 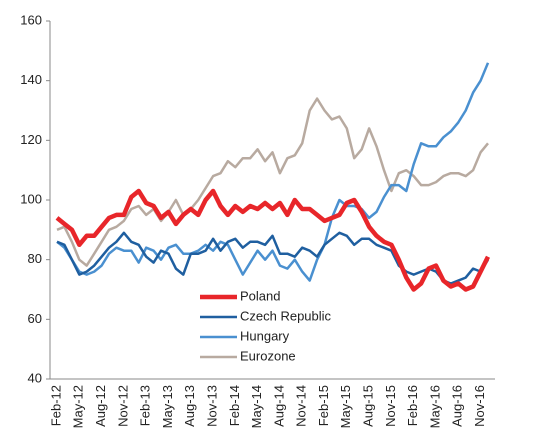 What do you see at coordinates (167, 406) in the screenshot?
I see `x-tick-label: May-13` at bounding box center [167, 406].